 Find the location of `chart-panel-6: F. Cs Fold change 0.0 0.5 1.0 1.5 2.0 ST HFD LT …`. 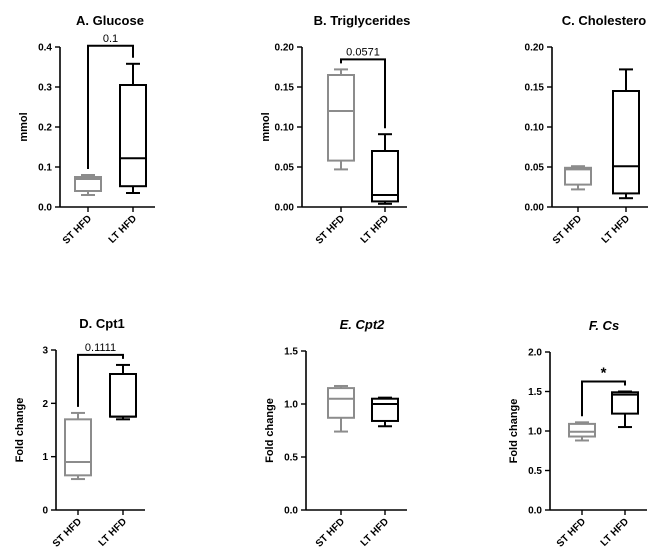

chart-panel-6: F. Cs Fold change 0.0 0.5 1.0 1.5 2.0 ST HFD LT … is located at coordinates (577, 434).